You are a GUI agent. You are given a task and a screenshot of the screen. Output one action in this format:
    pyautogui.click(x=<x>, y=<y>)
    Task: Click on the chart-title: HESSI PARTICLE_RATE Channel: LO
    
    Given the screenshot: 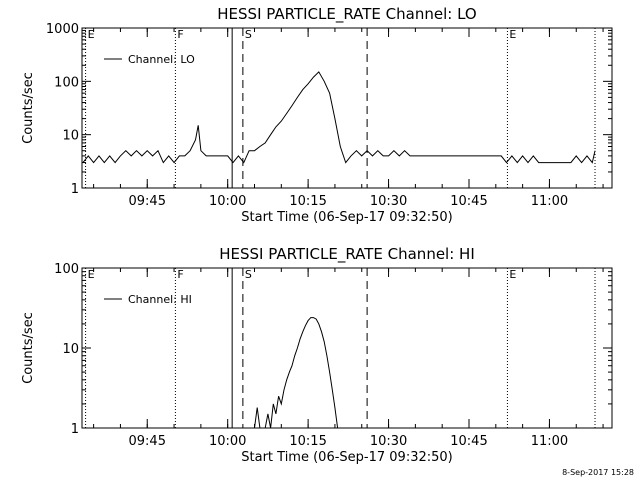 What is the action you would take?
    pyautogui.click(x=346, y=14)
    